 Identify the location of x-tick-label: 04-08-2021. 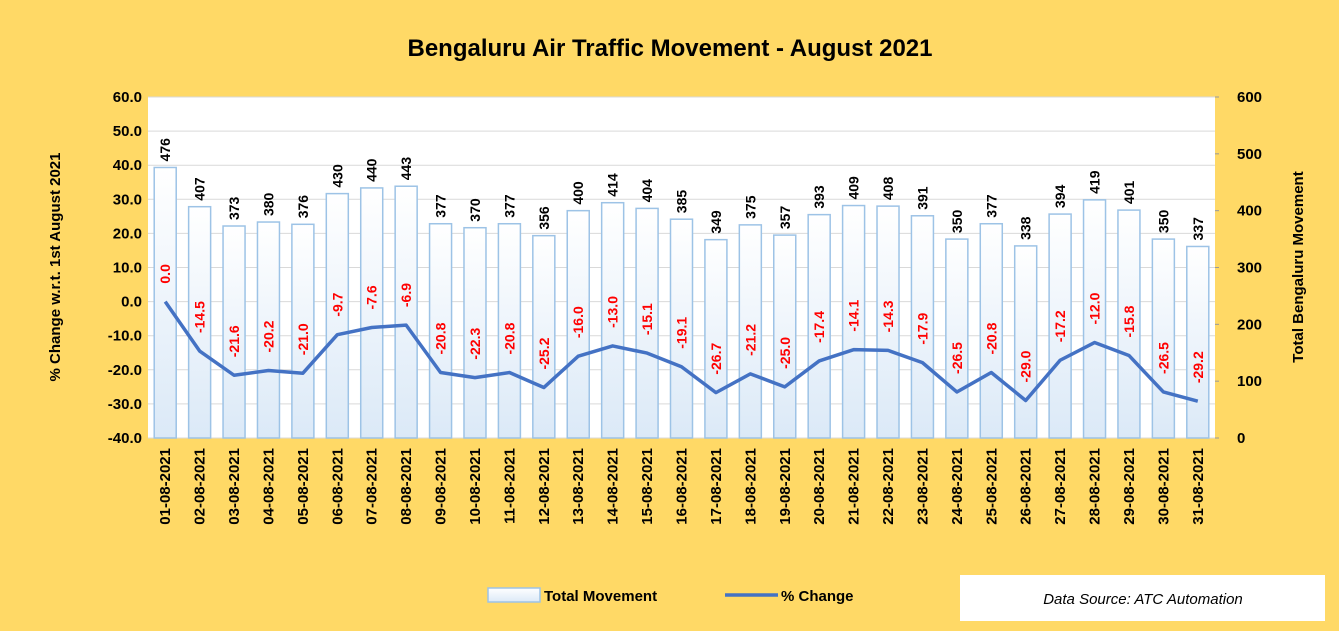
(268, 486).